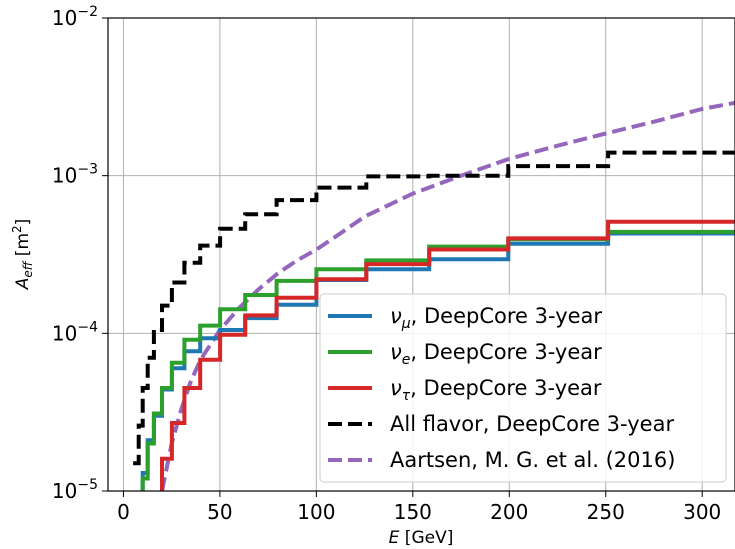  I want to click on x-axis-label: E [GeV], so click(421, 538).